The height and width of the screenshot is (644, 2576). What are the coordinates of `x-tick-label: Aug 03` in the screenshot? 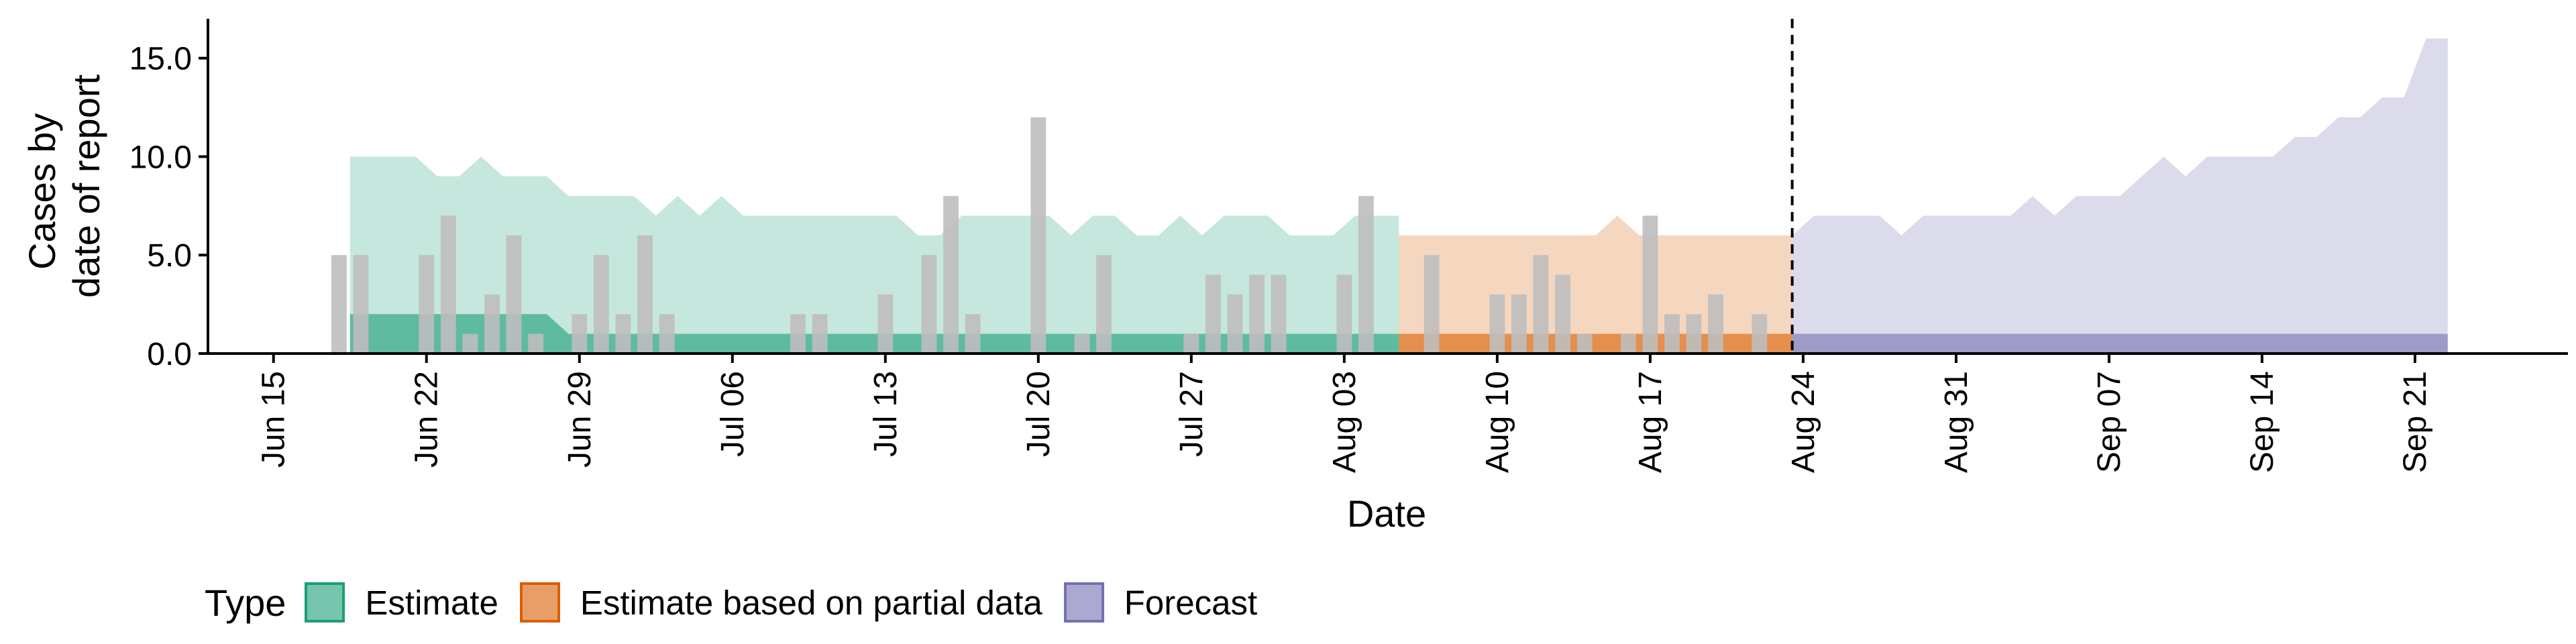 It's located at (1344, 422).